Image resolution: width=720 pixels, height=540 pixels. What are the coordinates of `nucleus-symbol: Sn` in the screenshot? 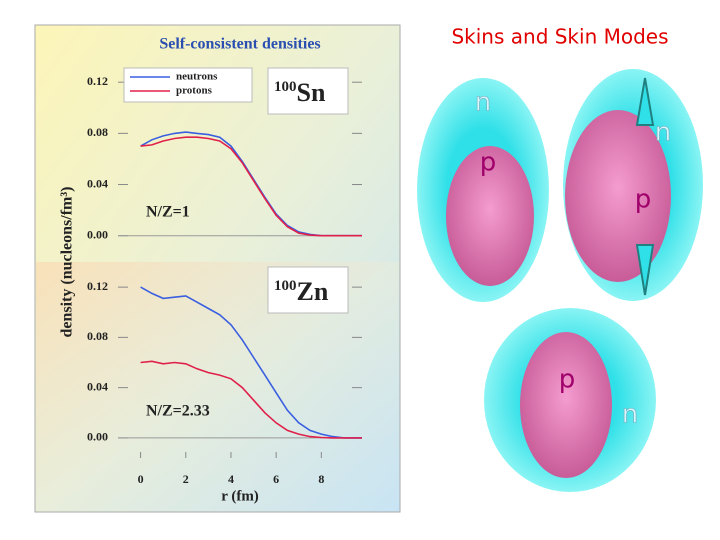 It's located at (311, 92).